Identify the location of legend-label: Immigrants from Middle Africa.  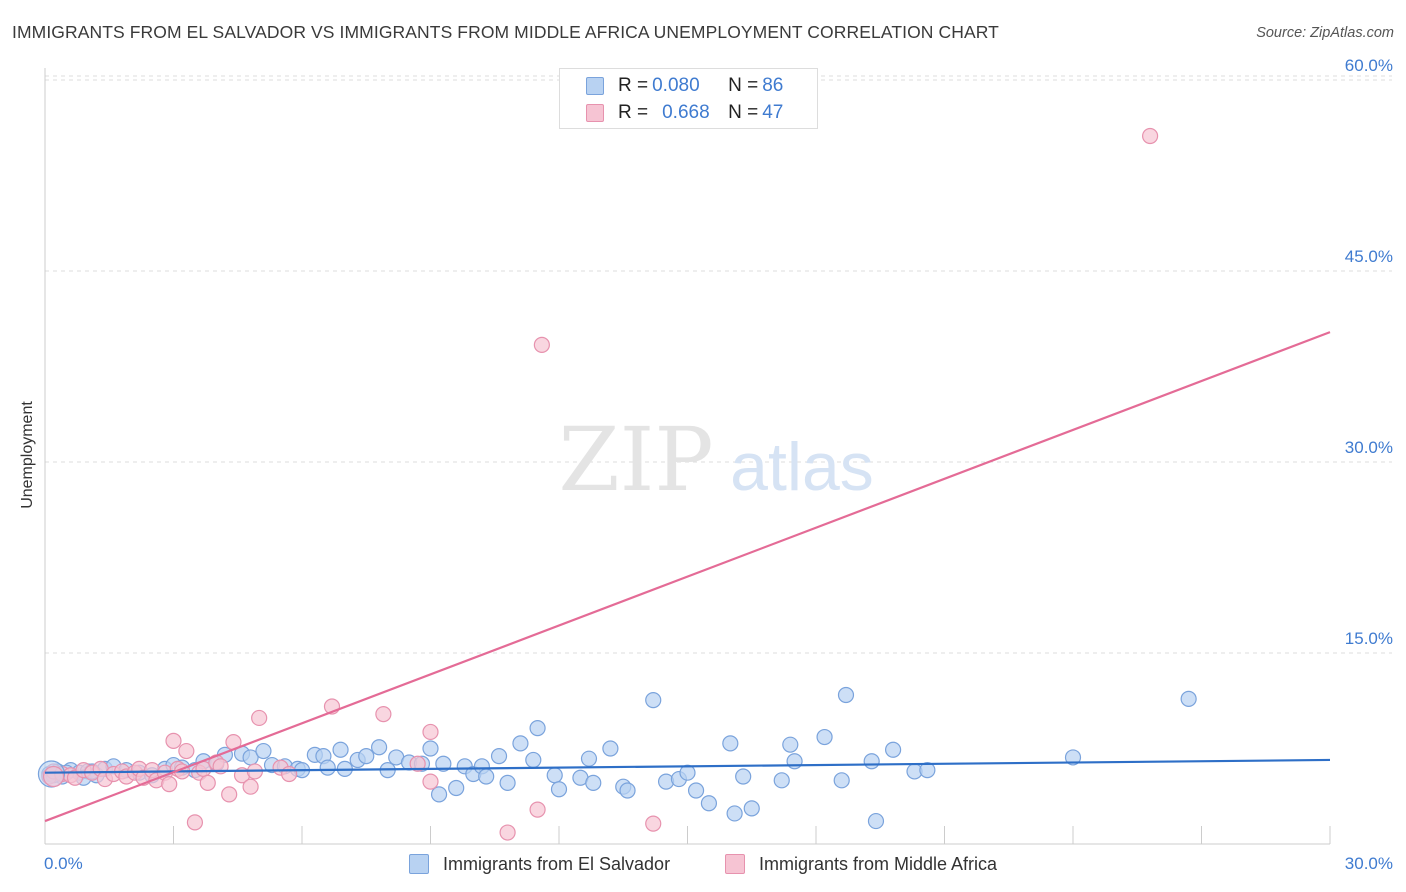
(878, 863).